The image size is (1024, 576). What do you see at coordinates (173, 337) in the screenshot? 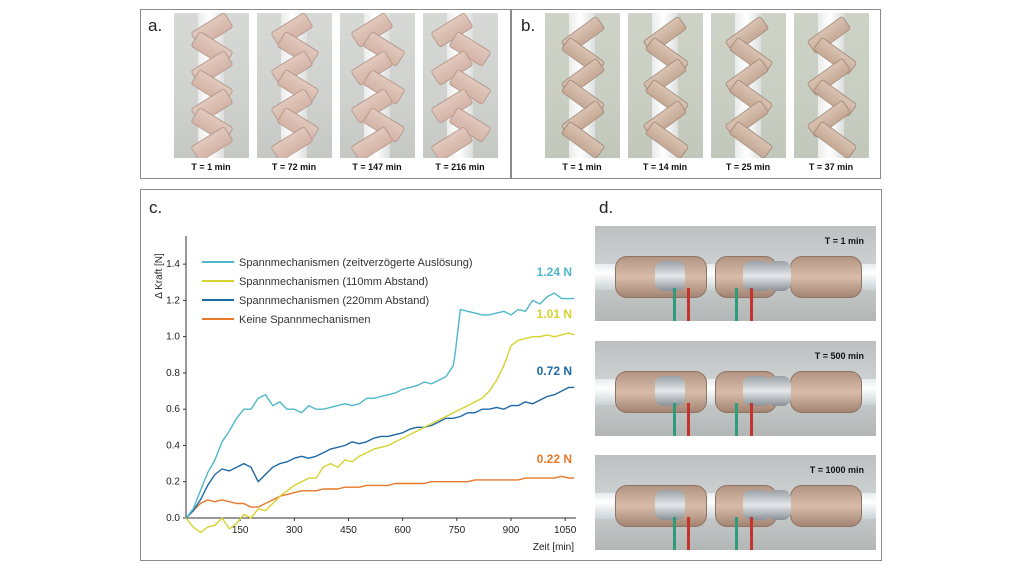
I see `y-tick-label: 1.0` at bounding box center [173, 337].